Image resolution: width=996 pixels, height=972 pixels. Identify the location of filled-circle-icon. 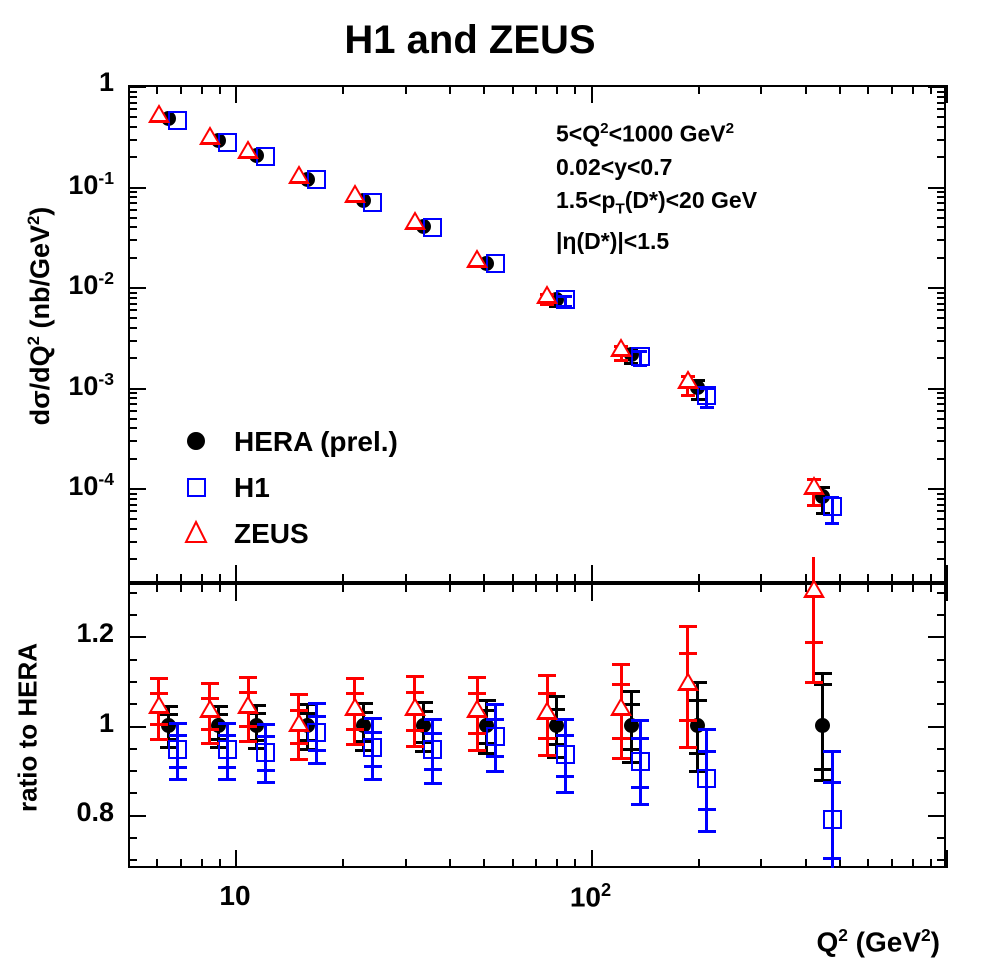
(196, 441).